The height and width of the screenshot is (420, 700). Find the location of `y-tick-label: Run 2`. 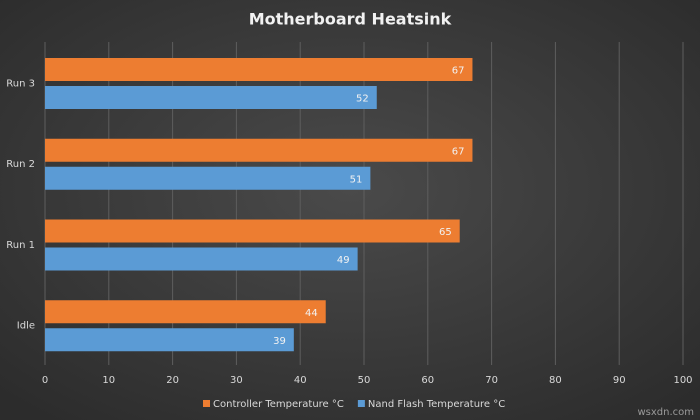

y-tick-label: Run 2 is located at coordinates (20, 164).